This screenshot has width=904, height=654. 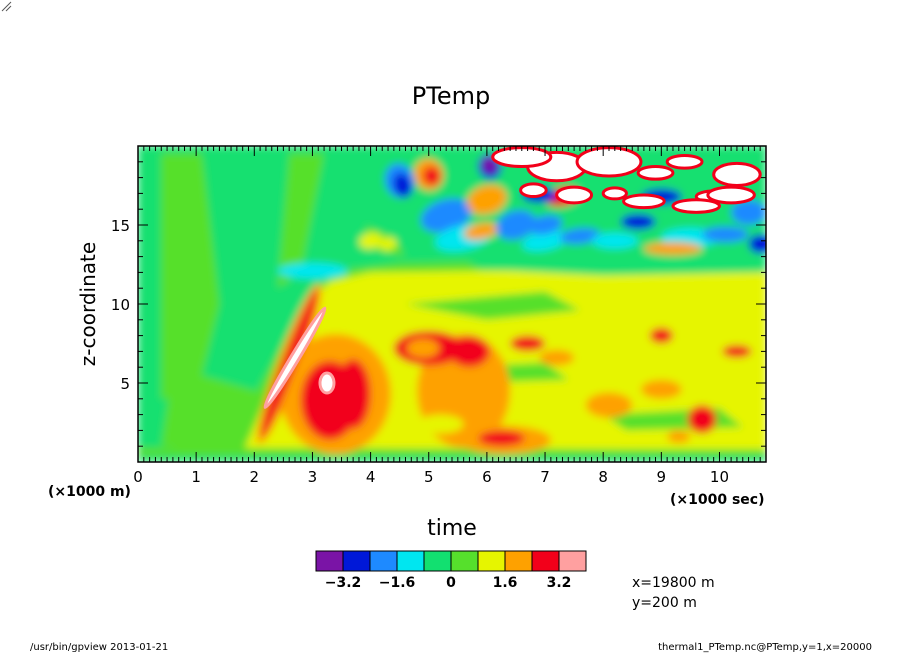 What do you see at coordinates (765, 647) in the screenshot?
I see `footer-right: thermal1_PTemp.nc@PTemp,y=1,x=20000` at bounding box center [765, 647].